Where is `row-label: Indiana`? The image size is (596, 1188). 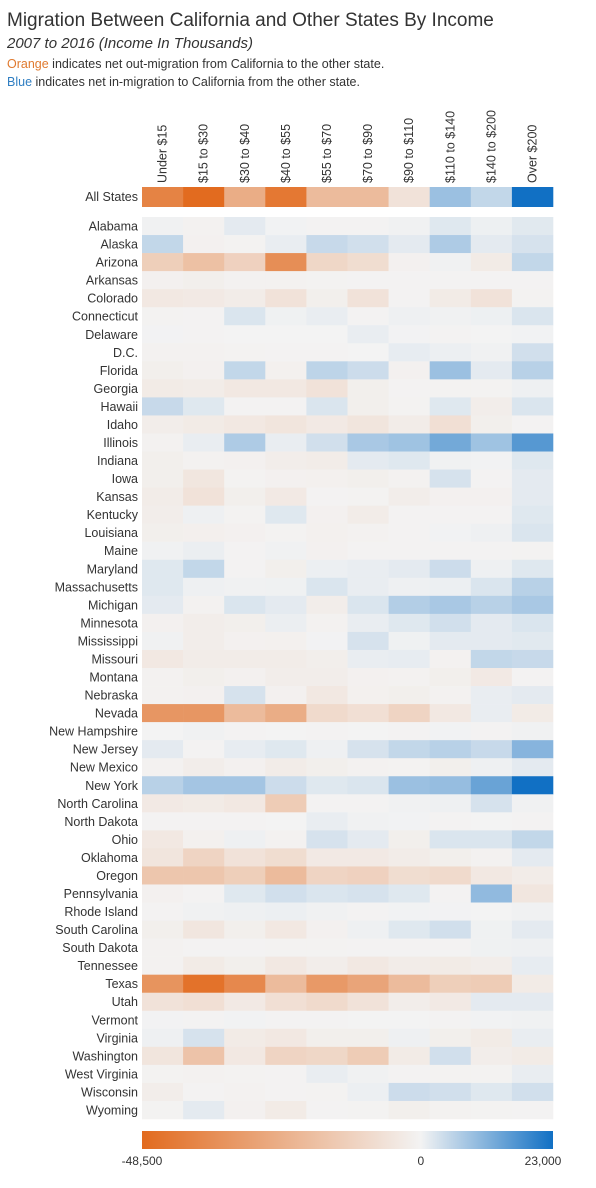
row-label: Indiana is located at coordinates (117, 461).